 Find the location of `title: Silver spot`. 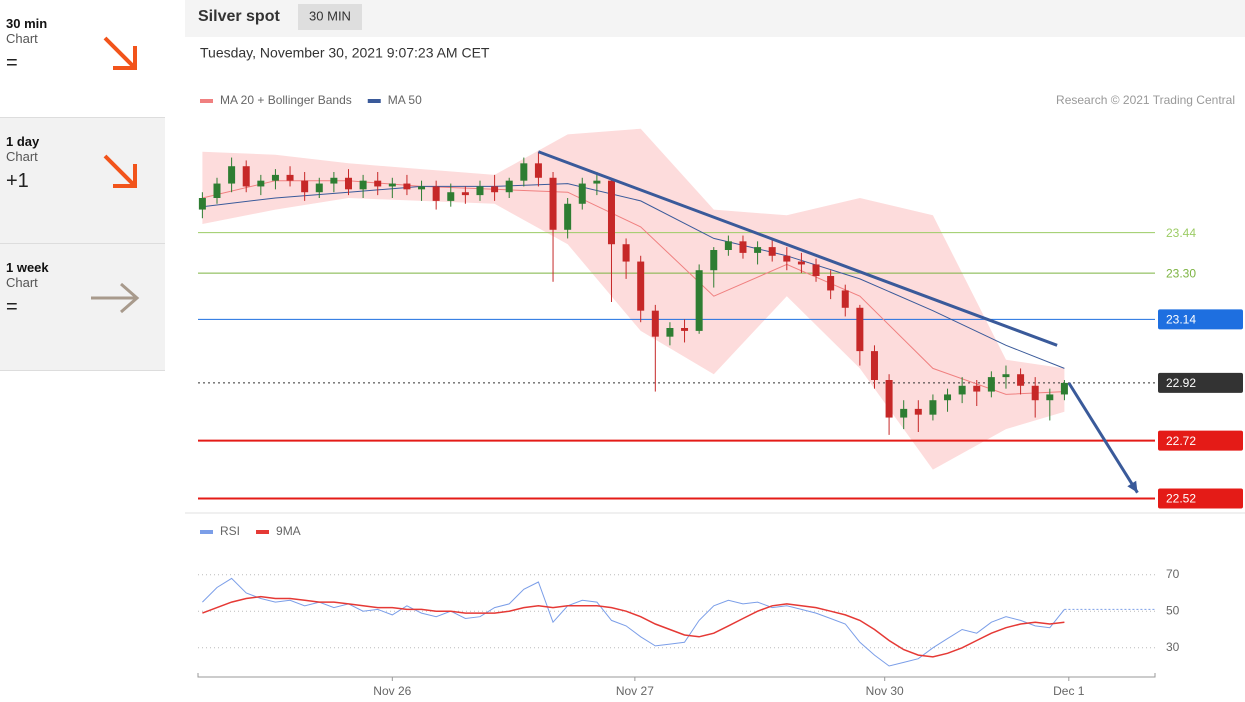

title: Silver spot is located at coordinates (239, 16).